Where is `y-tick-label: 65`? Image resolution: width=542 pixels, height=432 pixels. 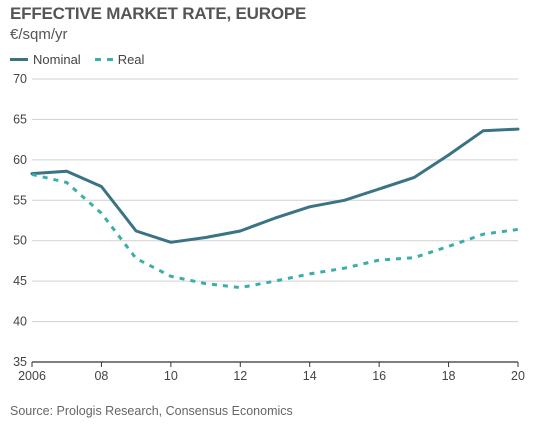 y-tick-label: 65 is located at coordinates (20, 119).